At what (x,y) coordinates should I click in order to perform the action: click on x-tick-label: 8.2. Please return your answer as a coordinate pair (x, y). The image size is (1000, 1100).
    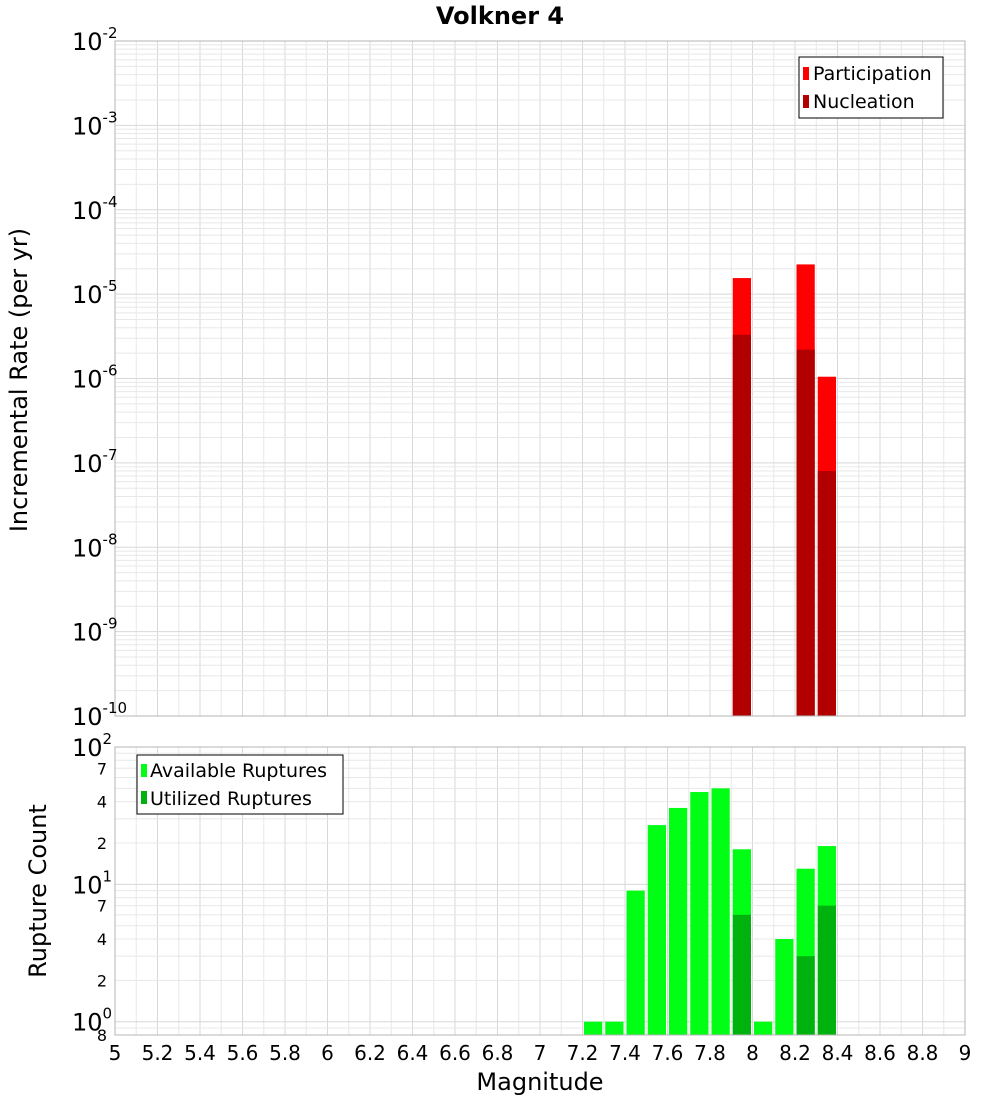
    Looking at the image, I should click on (795, 1053).